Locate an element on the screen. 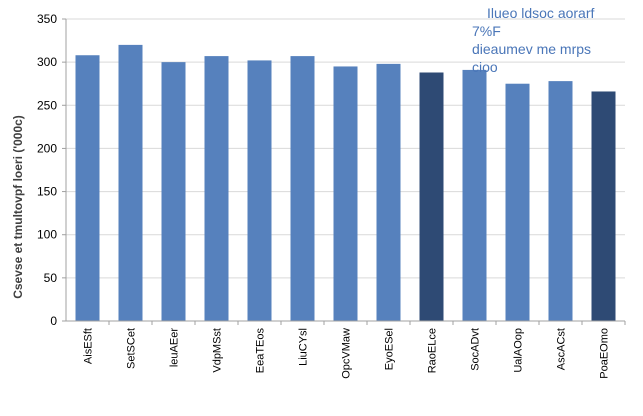 The image size is (643, 416). x-tick-label: RaoELce is located at coordinates (433, 350).